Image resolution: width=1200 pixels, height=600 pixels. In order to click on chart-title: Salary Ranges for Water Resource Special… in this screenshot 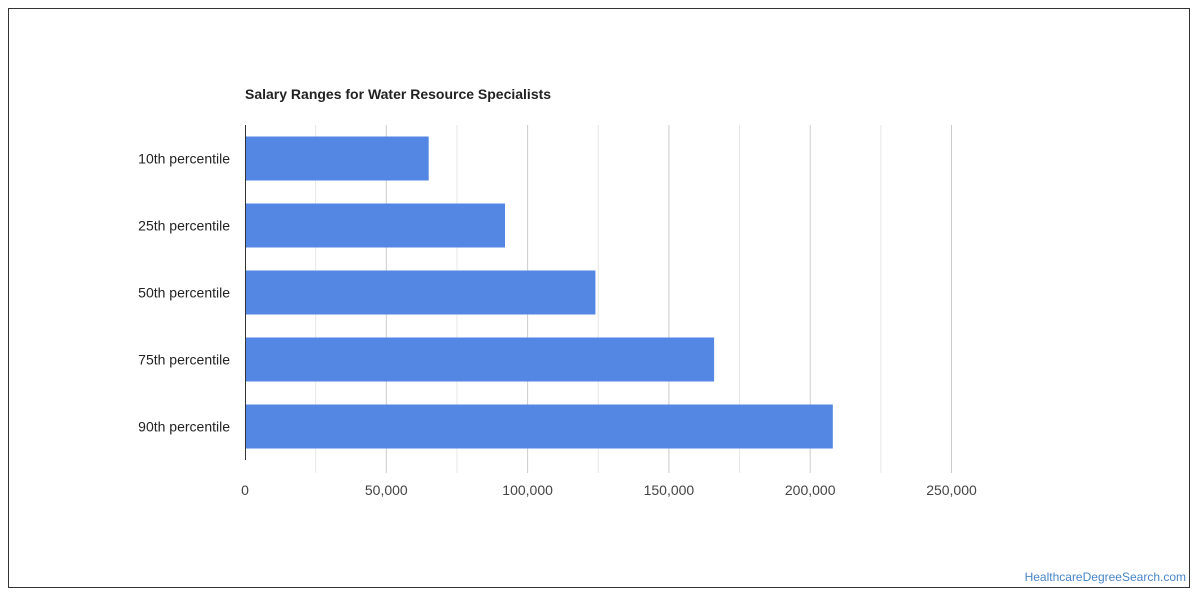, I will do `click(398, 94)`.